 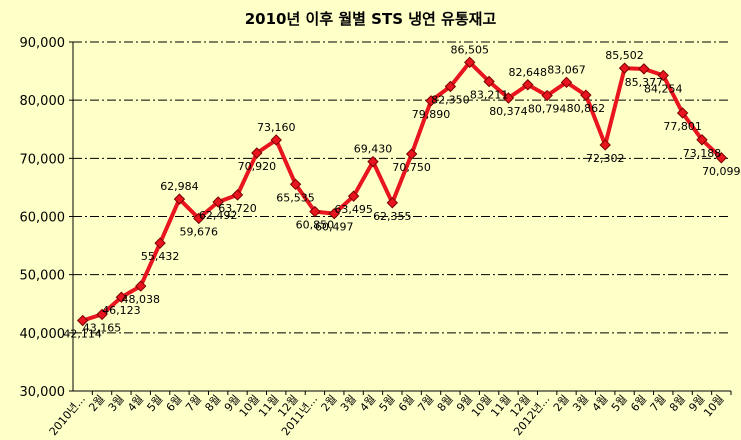 I want to click on data-label: 82,350, so click(x=450, y=99).